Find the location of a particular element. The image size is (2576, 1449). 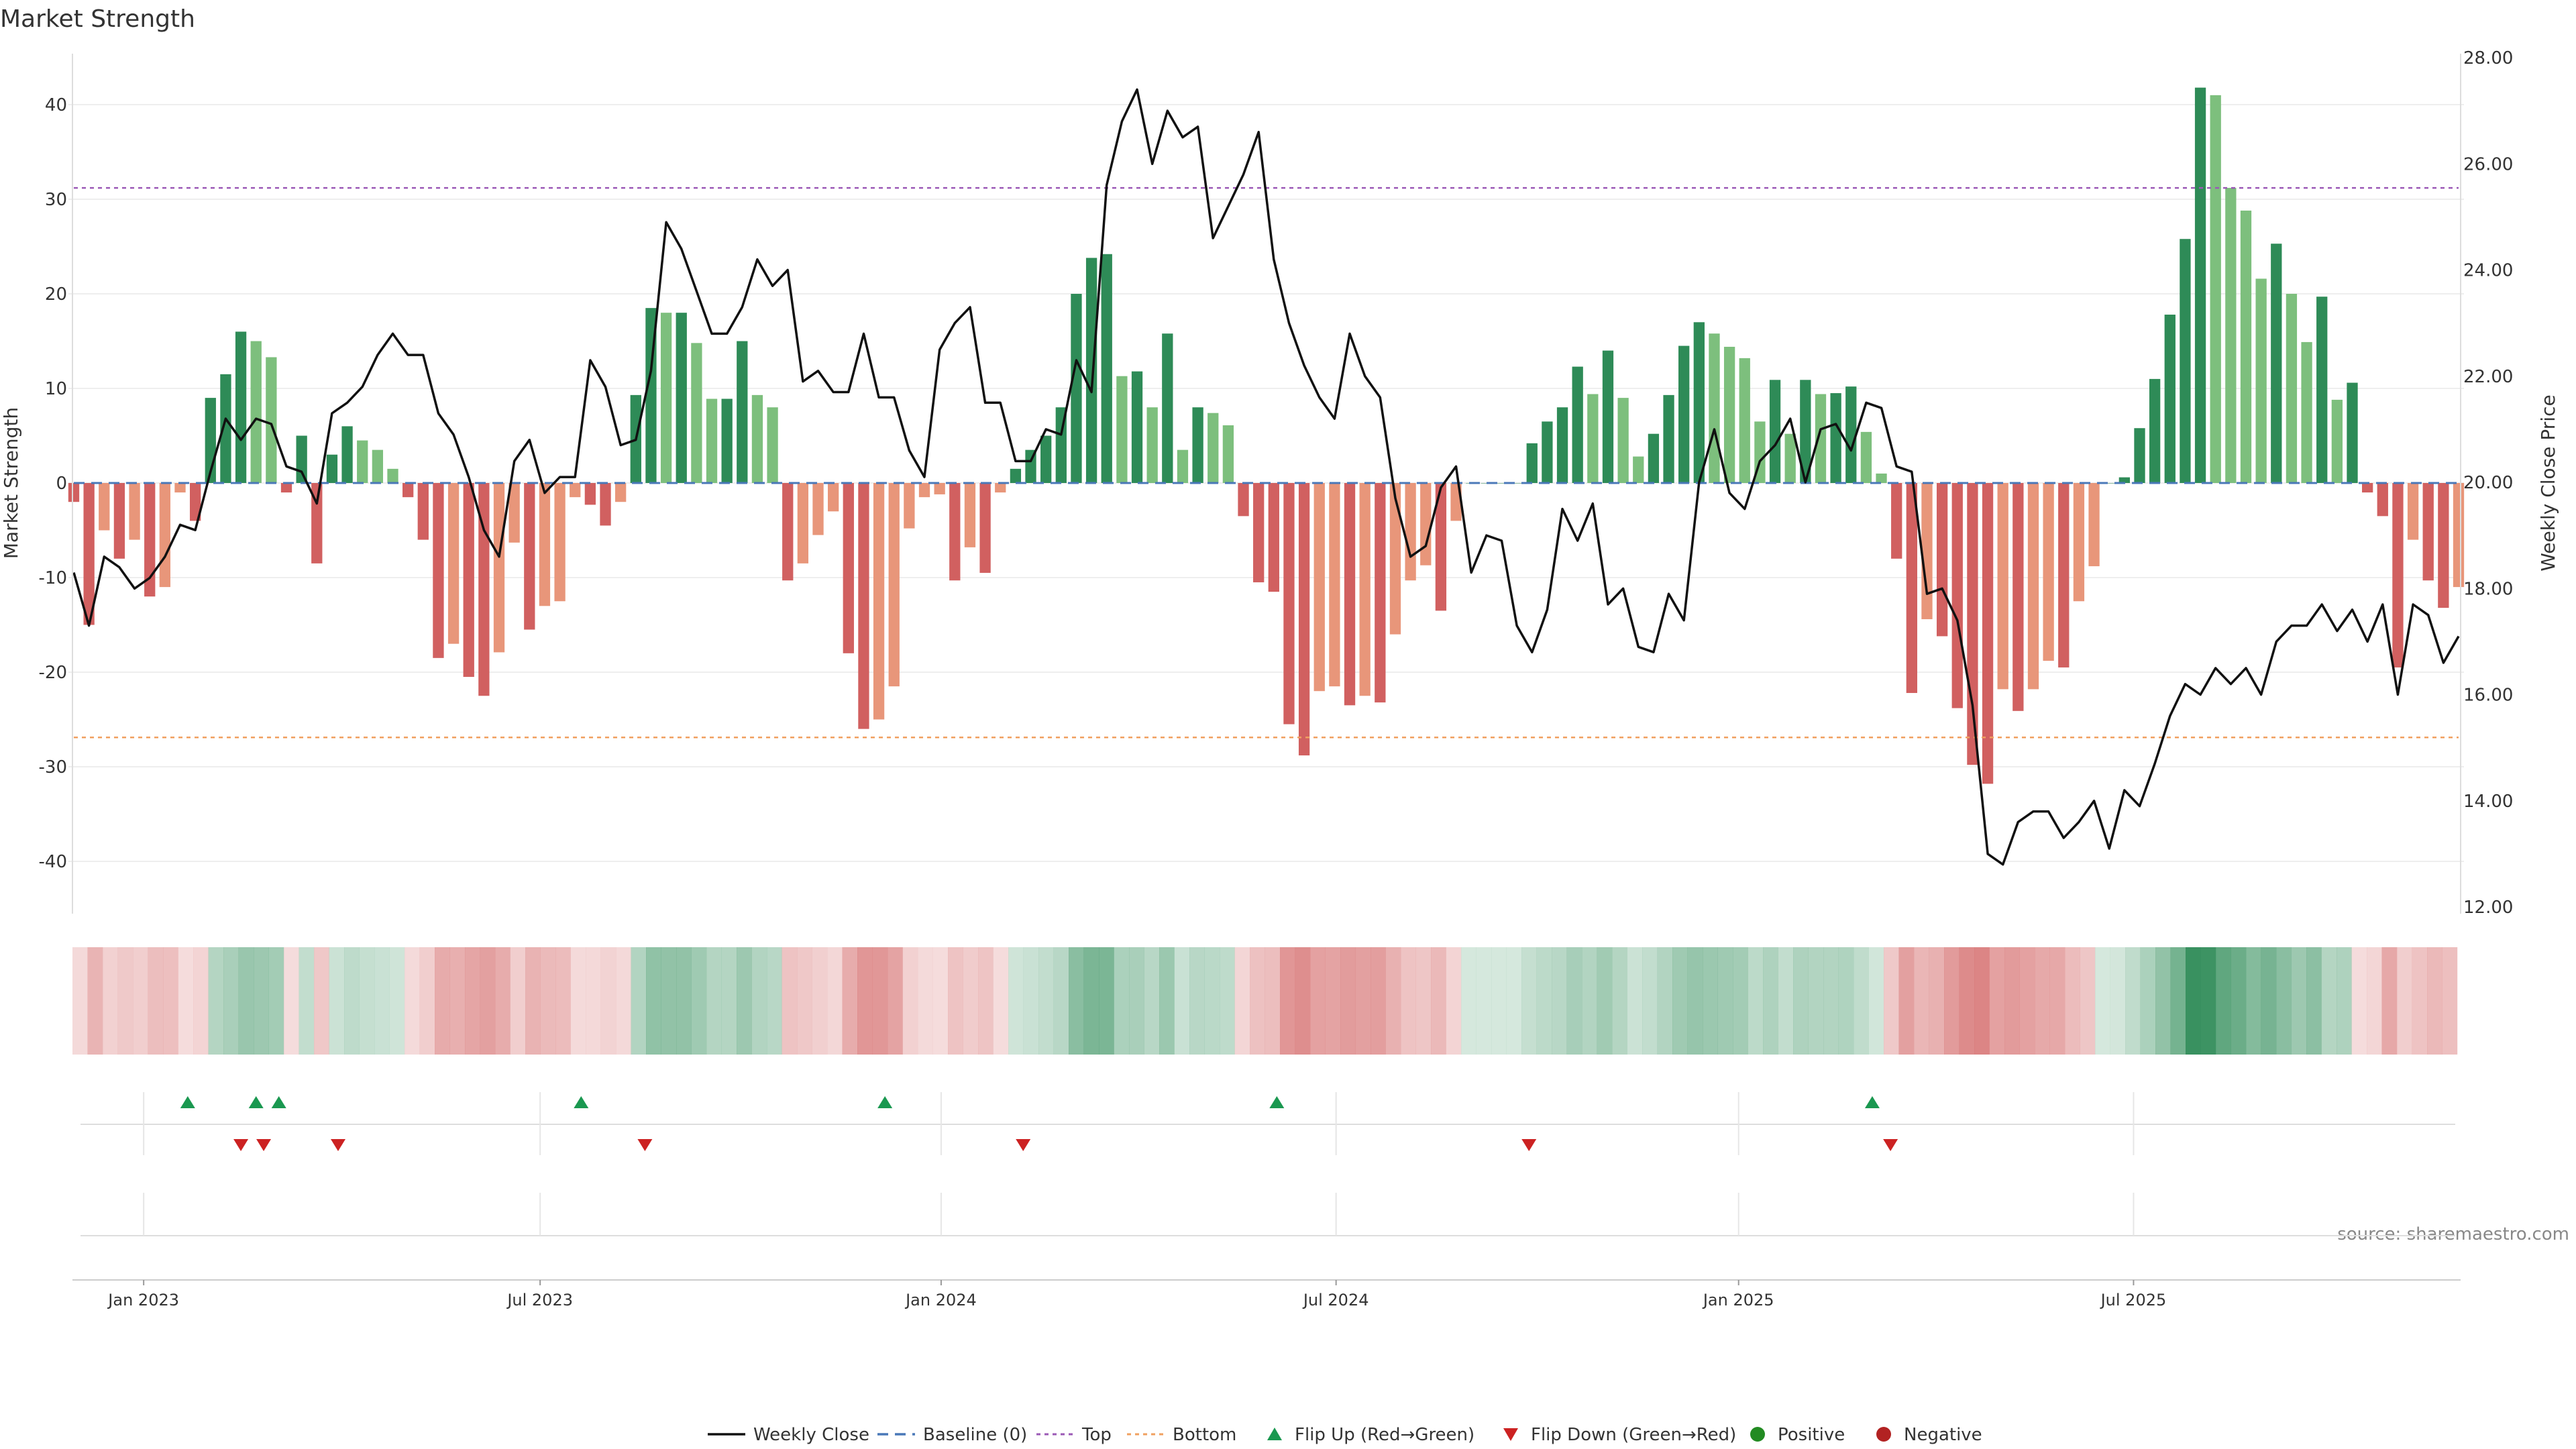

x-tick-label: Jul 2025 is located at coordinates (2133, 1300).